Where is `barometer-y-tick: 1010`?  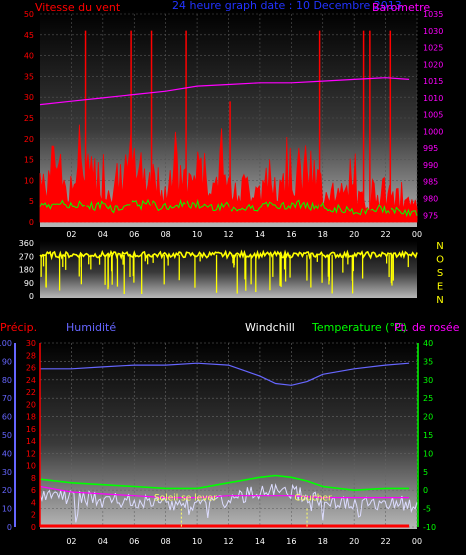 barometer-y-tick: 1010 is located at coordinates (433, 98).